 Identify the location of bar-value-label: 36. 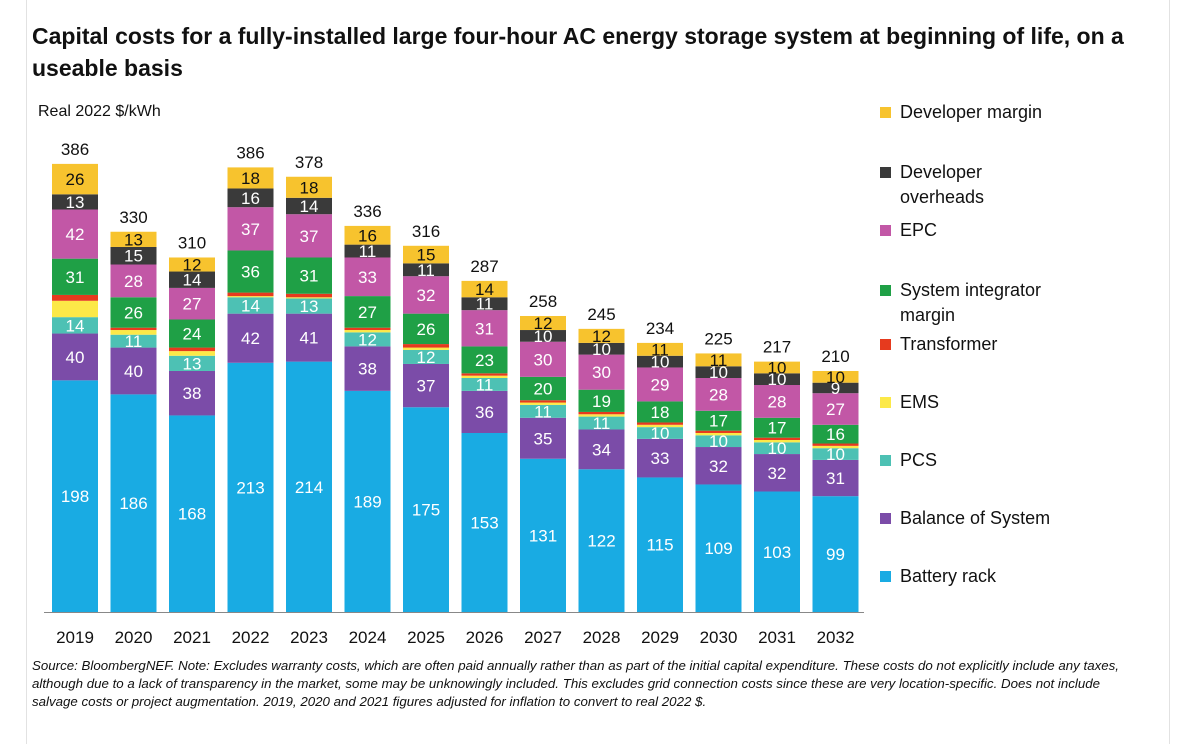
(484, 412).